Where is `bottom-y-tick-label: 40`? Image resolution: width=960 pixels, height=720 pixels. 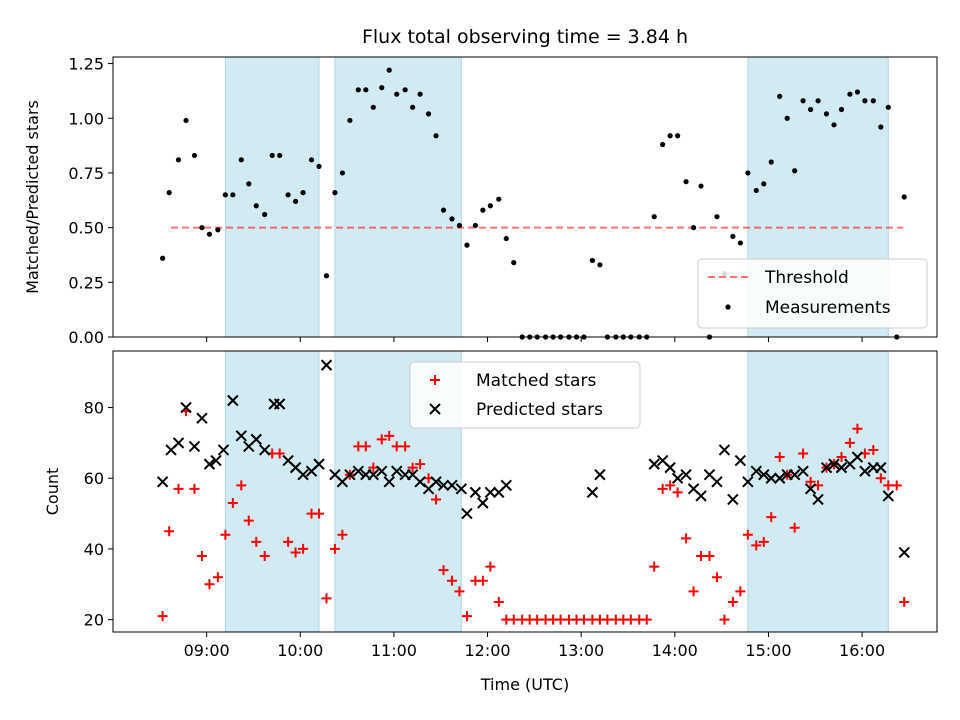
bottom-y-tick-label: 40 is located at coordinates (94, 549).